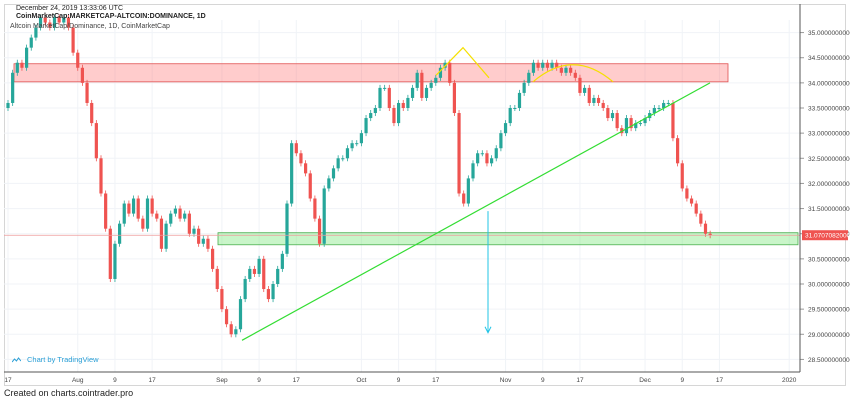 This screenshot has width=850, height=400. Describe the element at coordinates (829, 159) in the screenshot. I see `y-tick-label: 32.5000000000` at that location.